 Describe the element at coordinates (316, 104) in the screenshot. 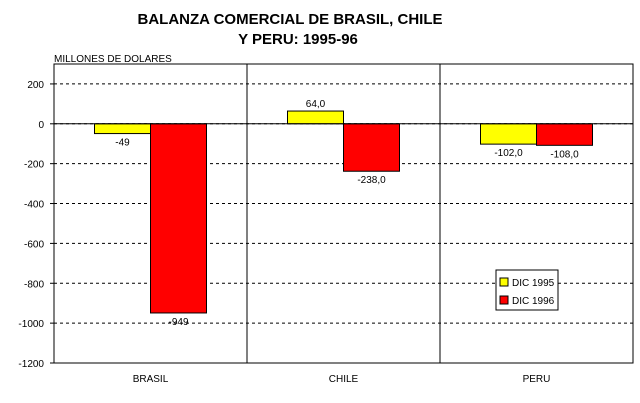

I see `data-label: 64,0` at that location.